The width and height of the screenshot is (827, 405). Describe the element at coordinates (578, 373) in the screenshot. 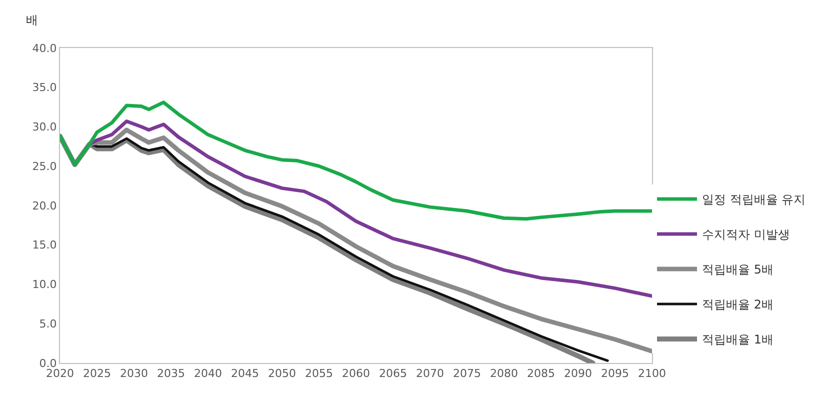

I see `x-tick-label: 2090` at that location.